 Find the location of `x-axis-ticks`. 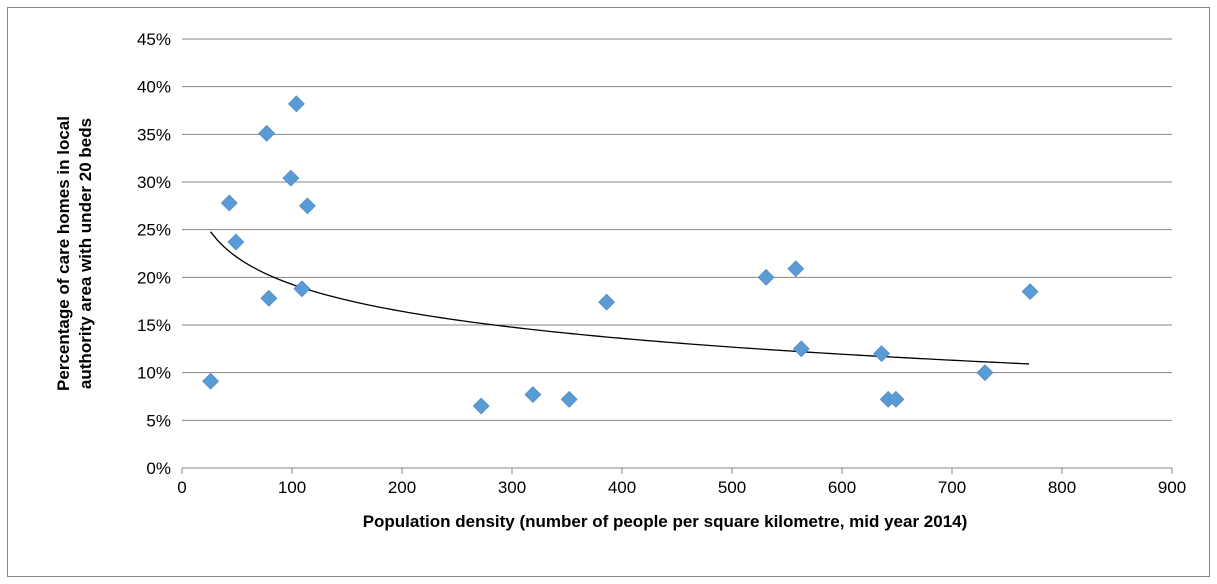

x-axis-ticks is located at coordinates (677, 471).